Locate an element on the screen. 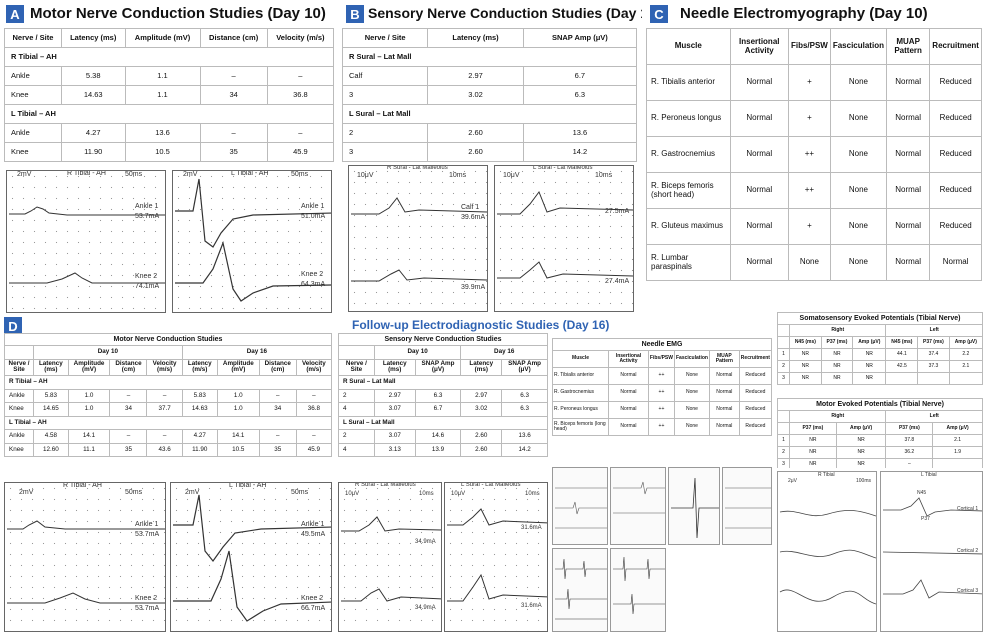 The image size is (986, 638). table-cell: 36.2 is located at coordinates (909, 452).